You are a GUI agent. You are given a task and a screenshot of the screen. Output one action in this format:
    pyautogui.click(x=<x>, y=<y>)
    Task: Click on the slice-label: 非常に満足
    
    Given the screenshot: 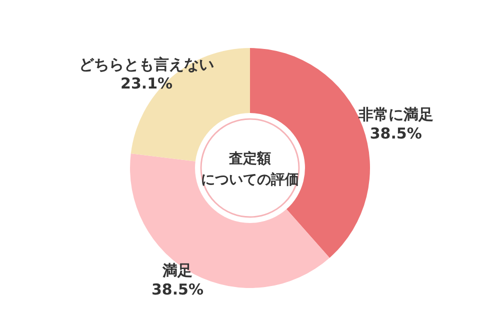 What is the action you would take?
    pyautogui.click(x=395, y=114)
    